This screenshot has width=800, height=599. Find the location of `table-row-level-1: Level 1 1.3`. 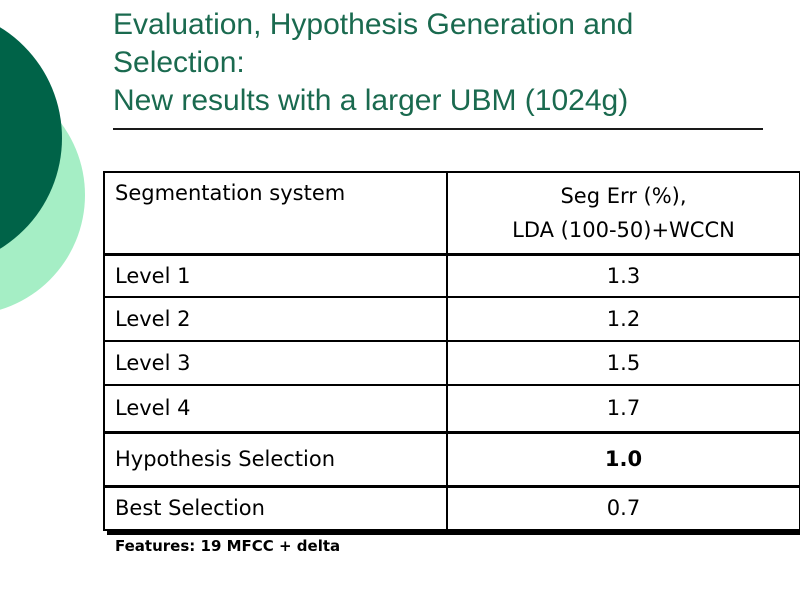

table-row-level-1: Level 1 1.3 is located at coordinates (451, 275).